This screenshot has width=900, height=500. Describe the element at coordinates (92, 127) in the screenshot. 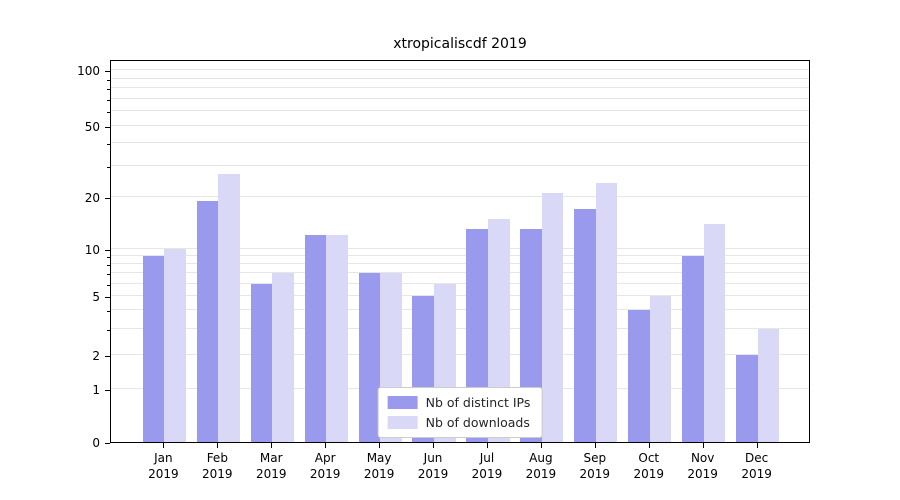

I see `y-tick-label: 50` at that location.